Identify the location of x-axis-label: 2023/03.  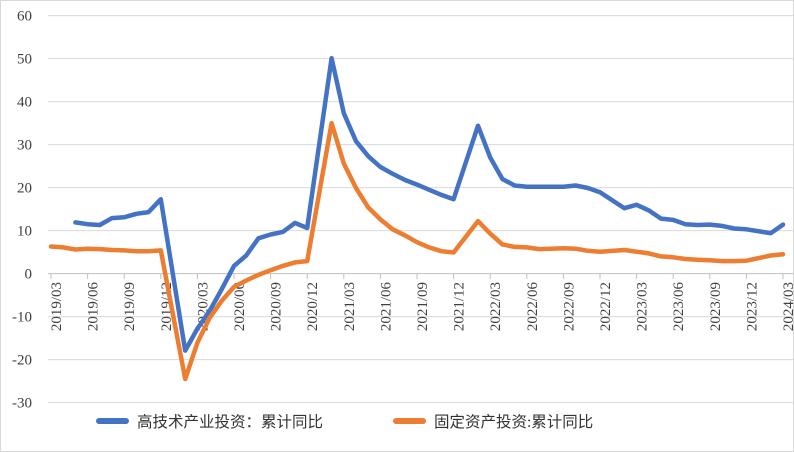
(643, 306).